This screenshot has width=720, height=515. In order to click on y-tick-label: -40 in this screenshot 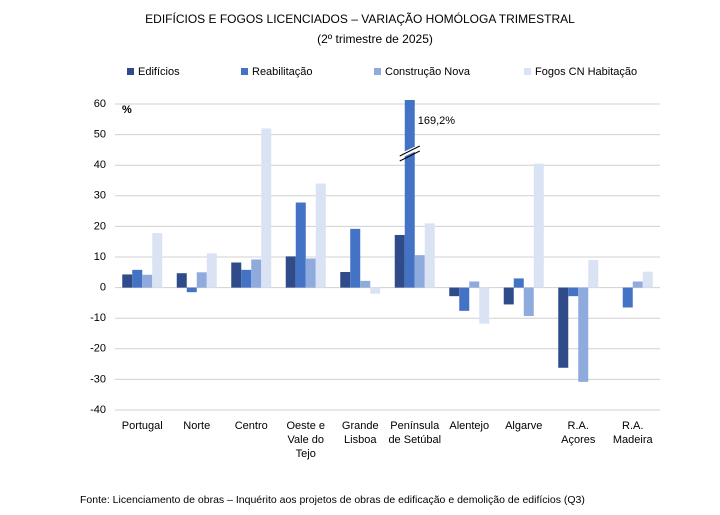, I will do `click(98, 410)`.